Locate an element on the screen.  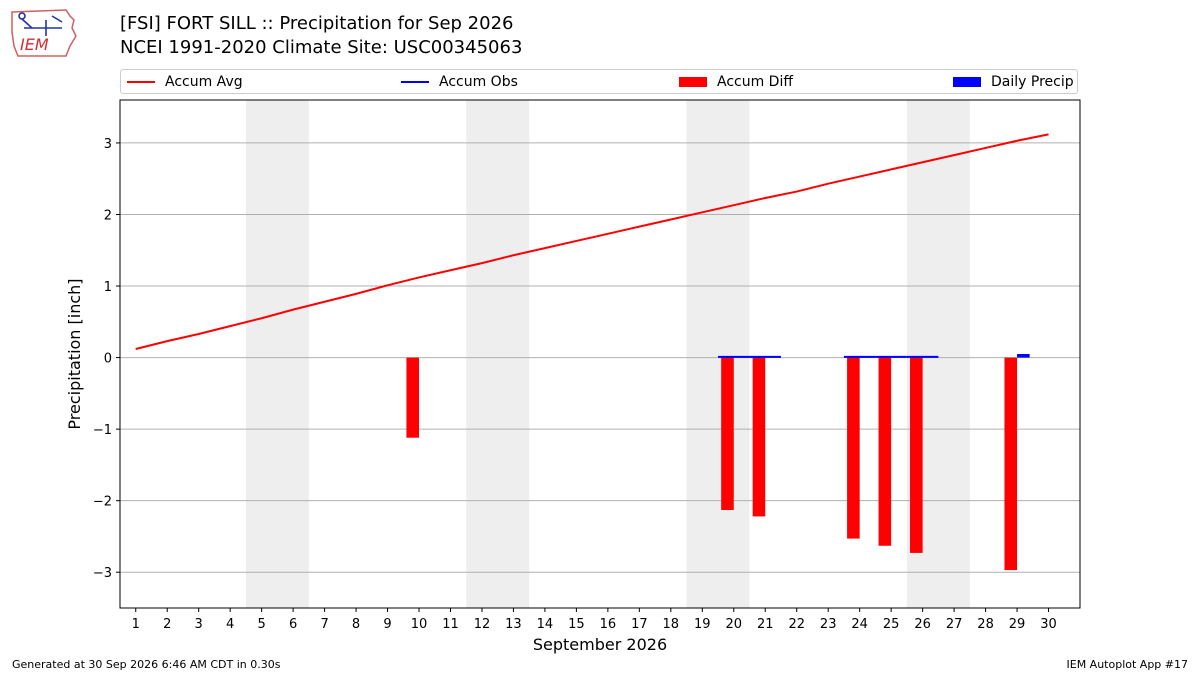
xtick-label: 8 is located at coordinates (356, 624).